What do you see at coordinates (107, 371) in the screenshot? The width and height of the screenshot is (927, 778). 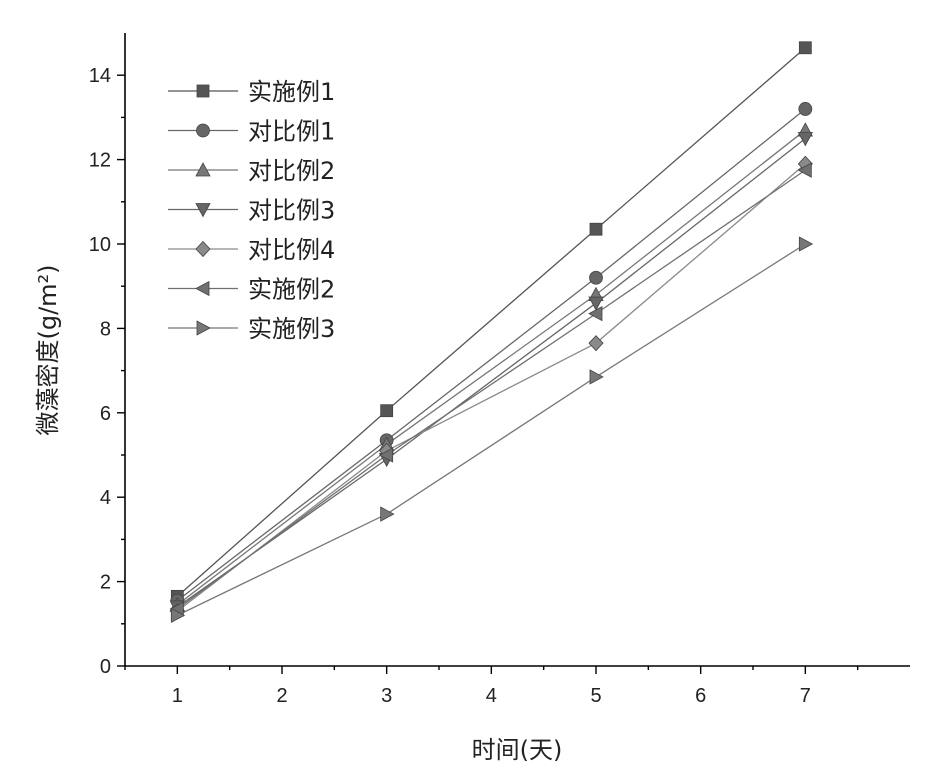 I see `y-axis: 0 2 4 6 8 10 12 14` at bounding box center [107, 371].